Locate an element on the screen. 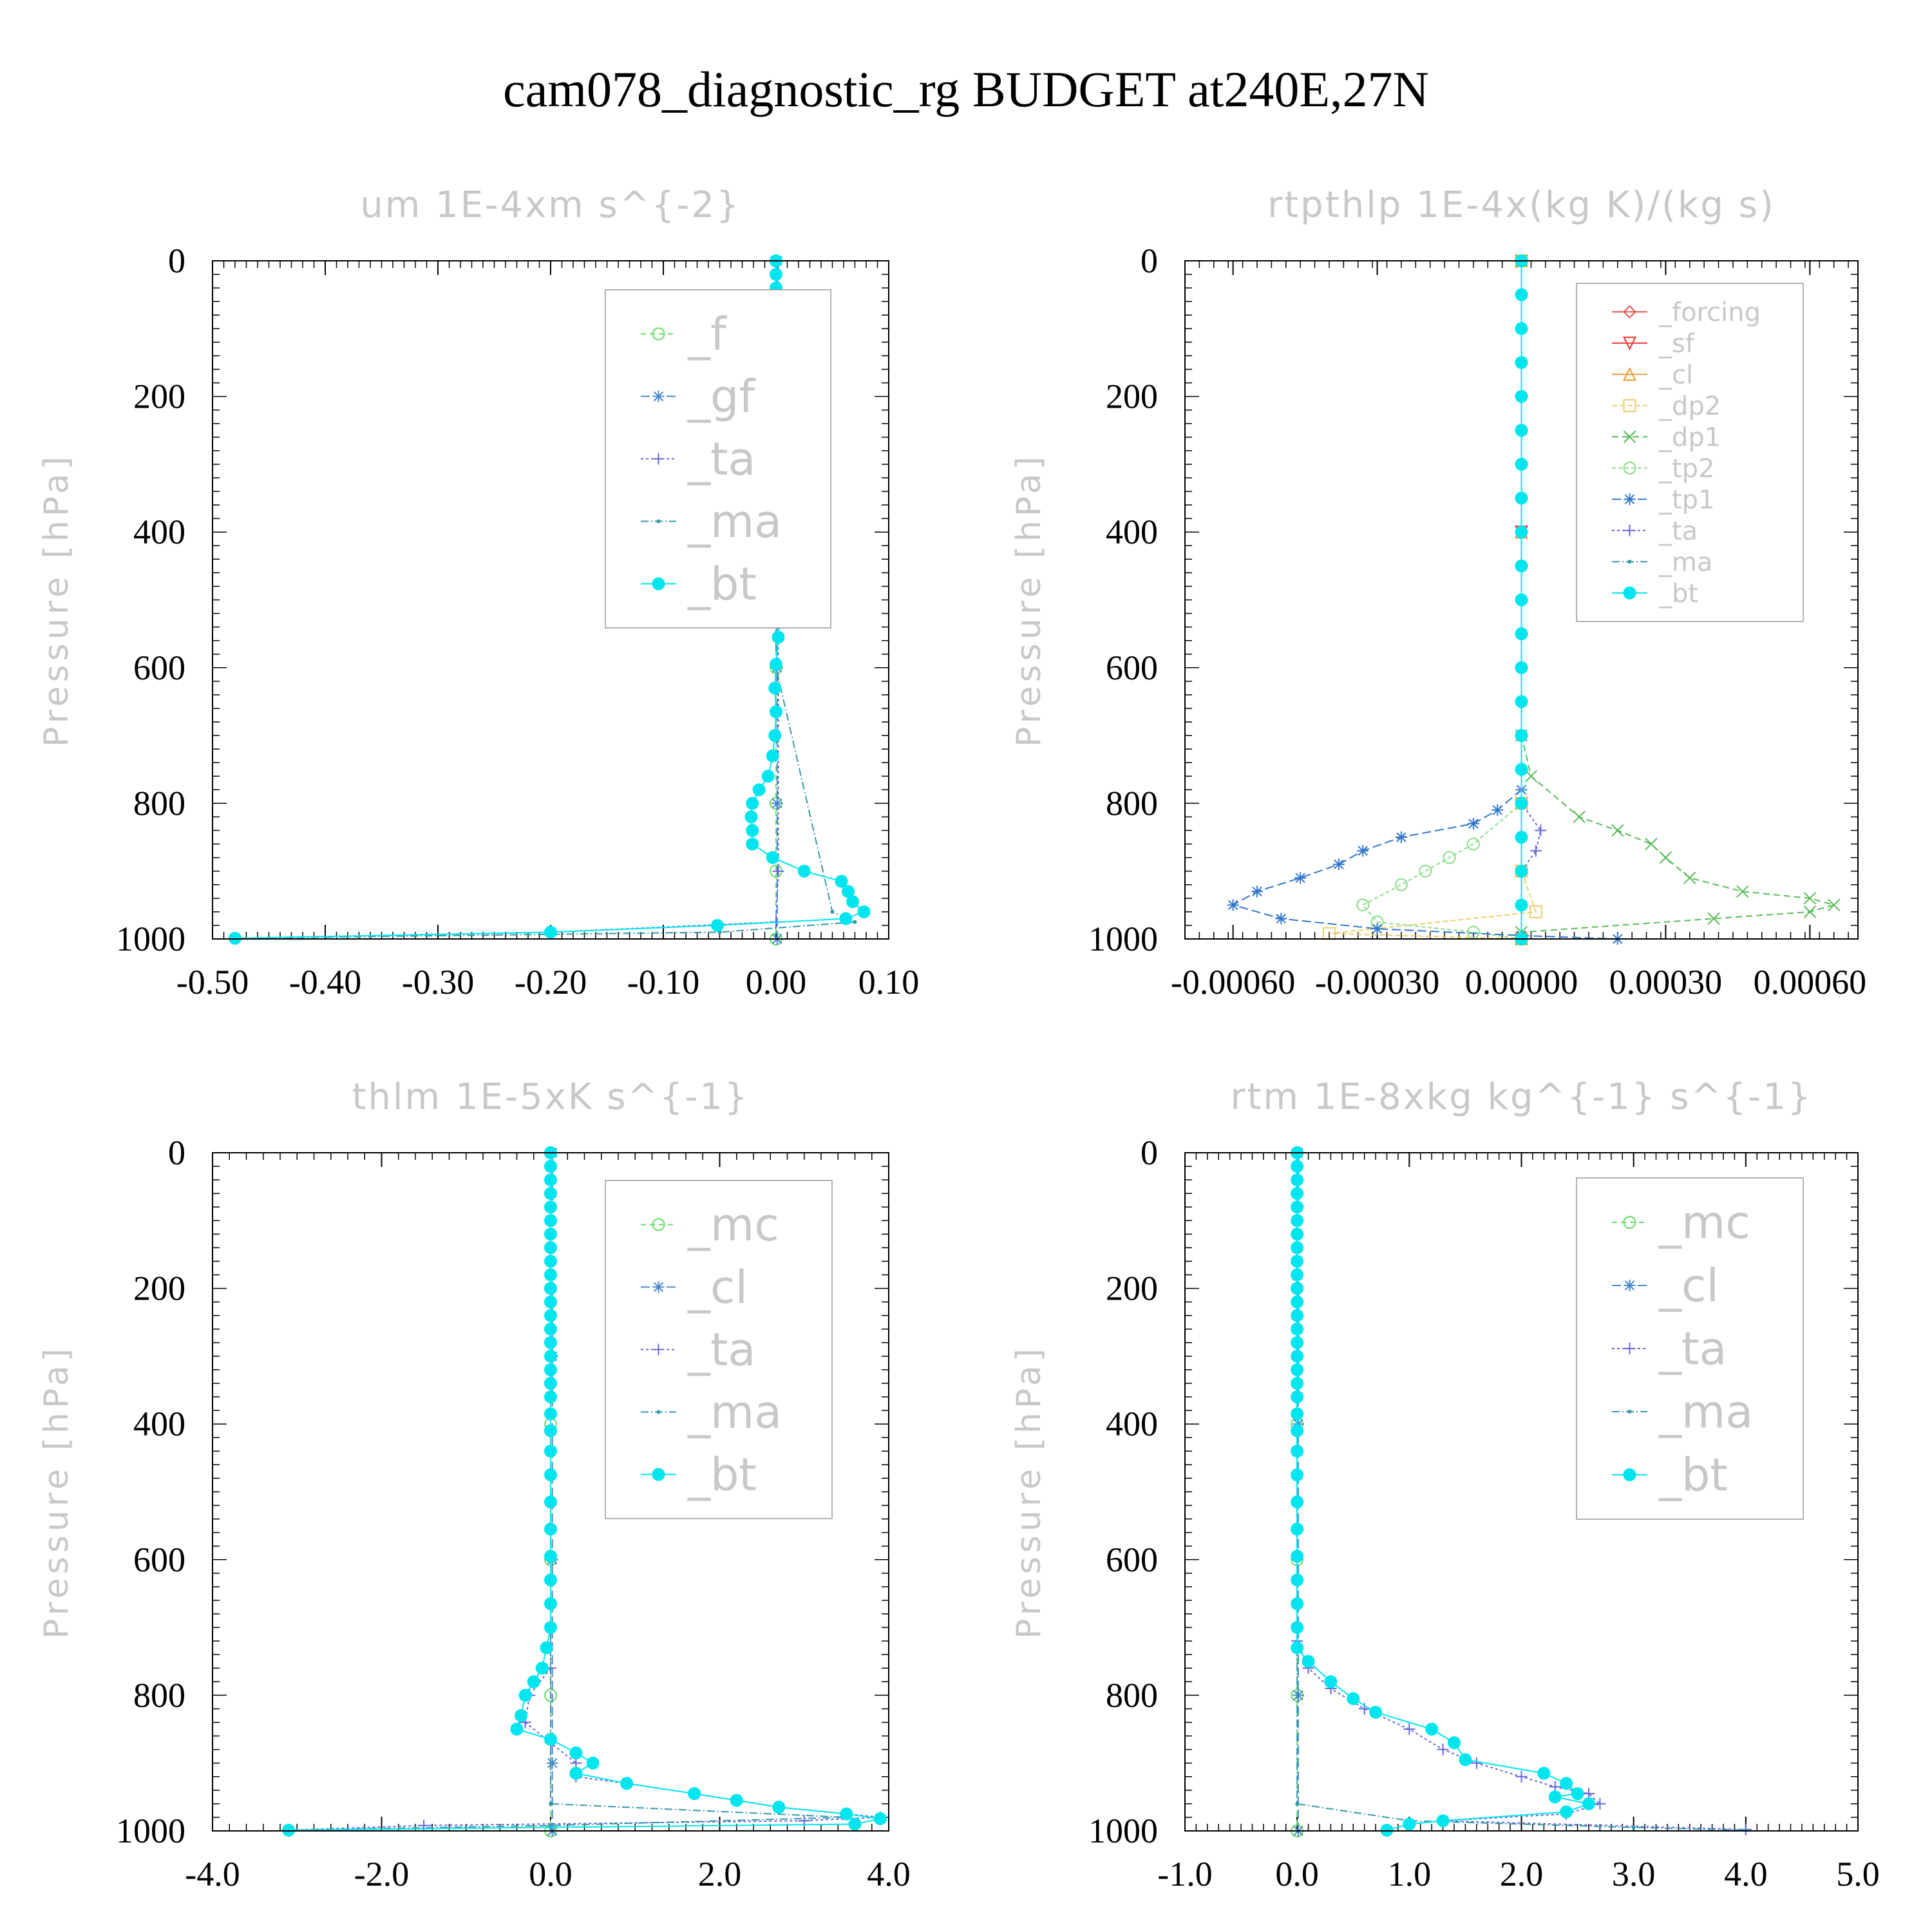 The image size is (1932, 1932). x-tick-label: 3.0 is located at coordinates (1634, 1874).